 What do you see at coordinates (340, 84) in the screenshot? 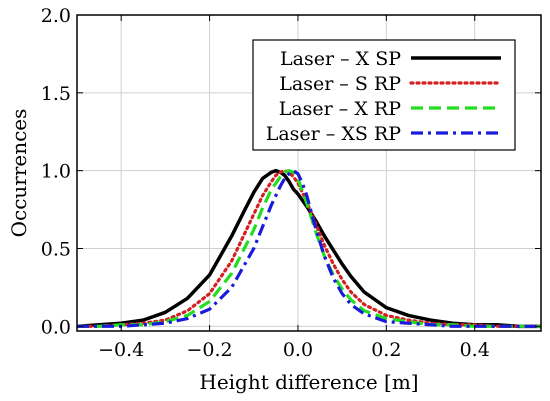
I see `legend-label: Laser – S RP` at bounding box center [340, 84].